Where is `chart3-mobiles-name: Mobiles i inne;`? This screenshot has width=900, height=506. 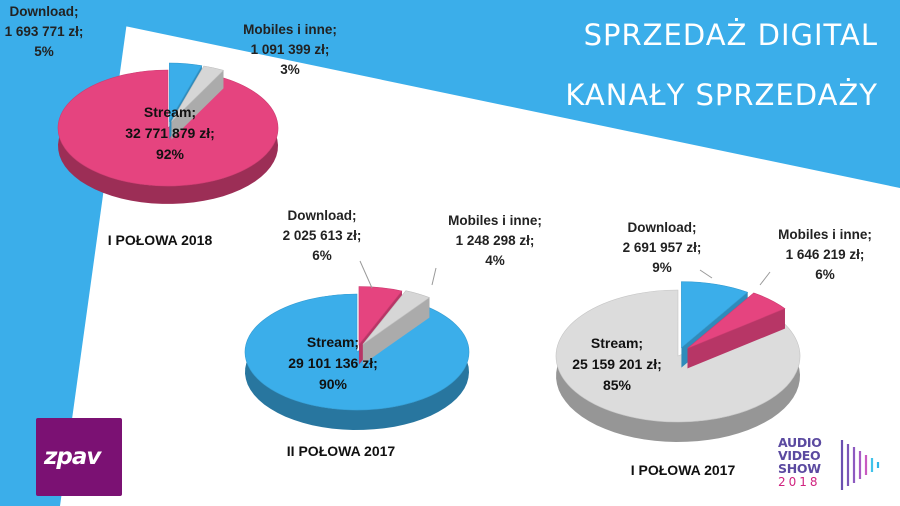 chart3-mobiles-name: Mobiles i inne; is located at coordinates (825, 234).